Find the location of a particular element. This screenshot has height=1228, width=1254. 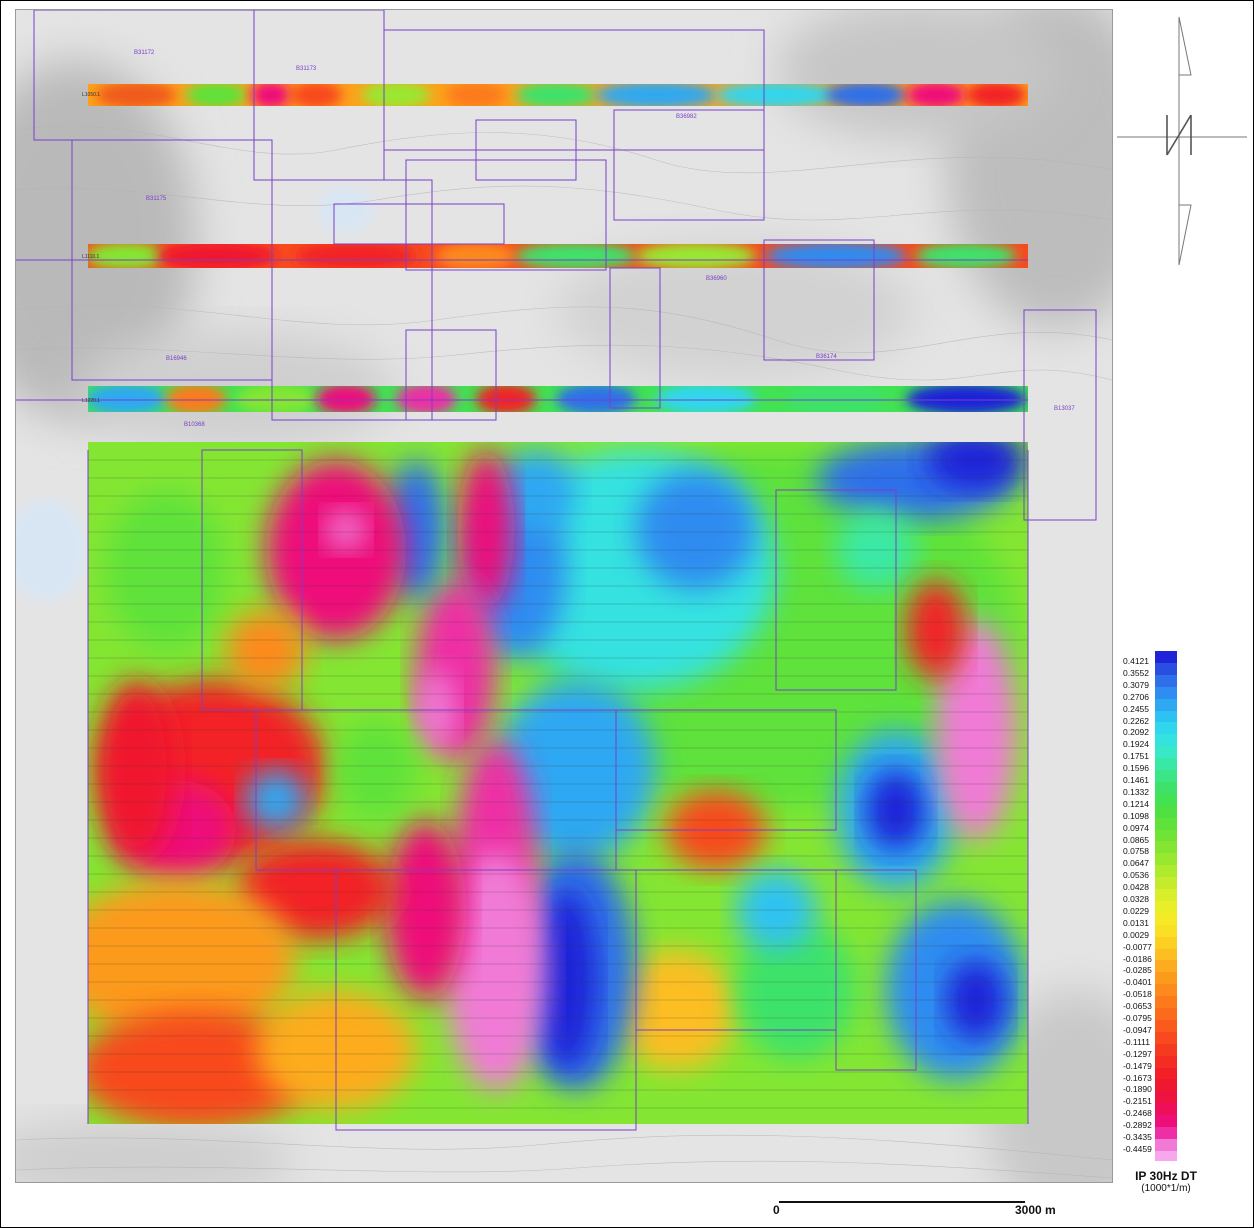

claim-label: B36960 is located at coordinates (716, 279).